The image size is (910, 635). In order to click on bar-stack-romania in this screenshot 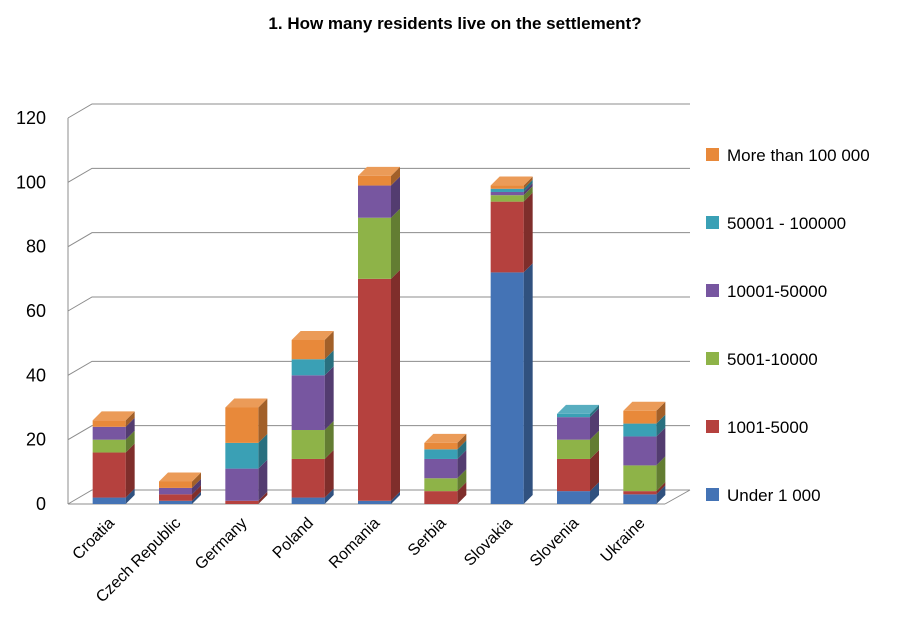, I will do `click(379, 335)`.